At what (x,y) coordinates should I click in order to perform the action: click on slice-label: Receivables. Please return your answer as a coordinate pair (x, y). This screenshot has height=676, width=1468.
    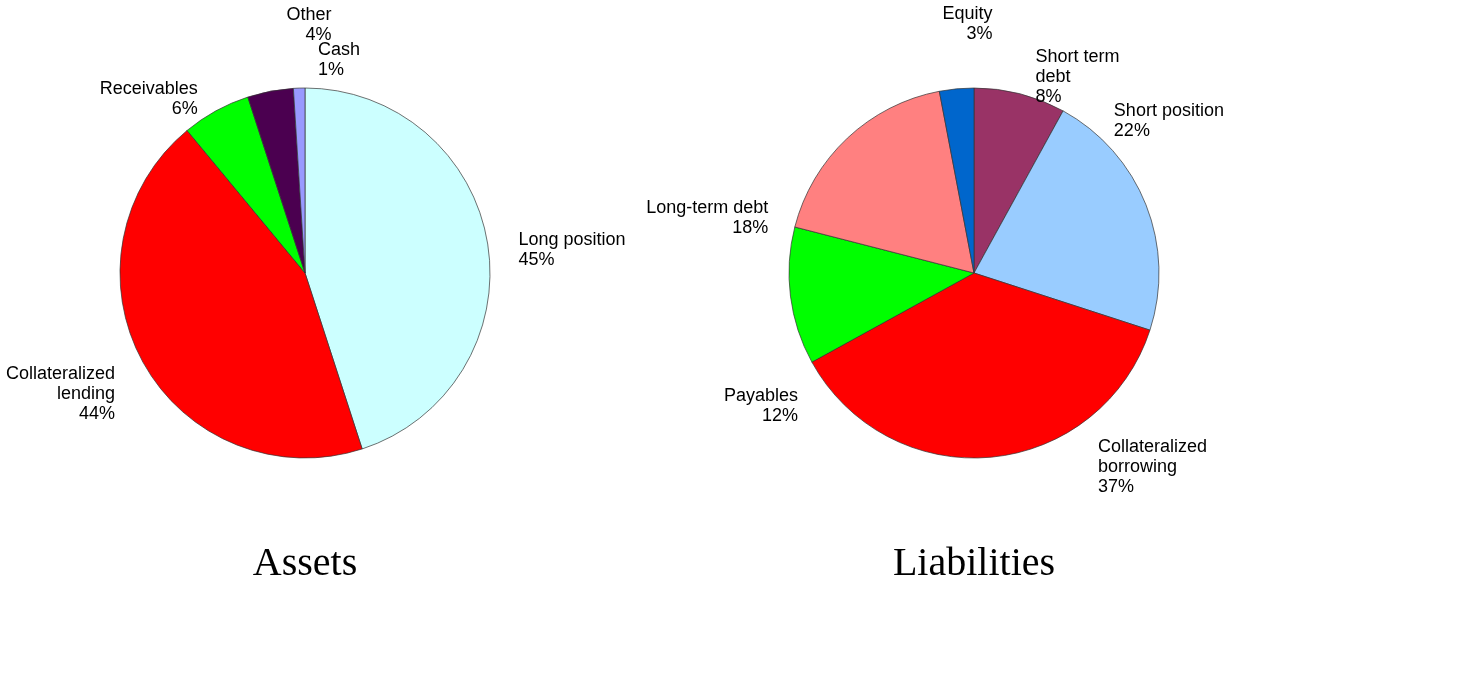
    Looking at the image, I should click on (148, 87).